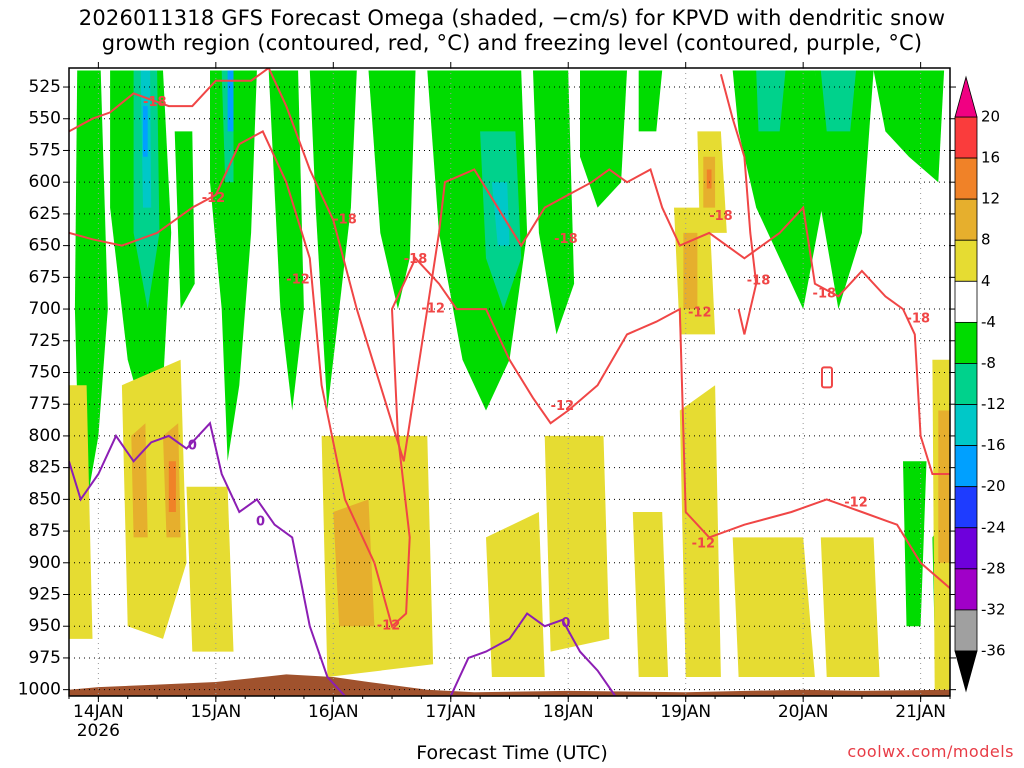 The width and height of the screenshot is (1024, 768). What do you see at coordinates (512, 753) in the screenshot?
I see `x-axis-title: Forecast Time (UTC)` at bounding box center [512, 753].